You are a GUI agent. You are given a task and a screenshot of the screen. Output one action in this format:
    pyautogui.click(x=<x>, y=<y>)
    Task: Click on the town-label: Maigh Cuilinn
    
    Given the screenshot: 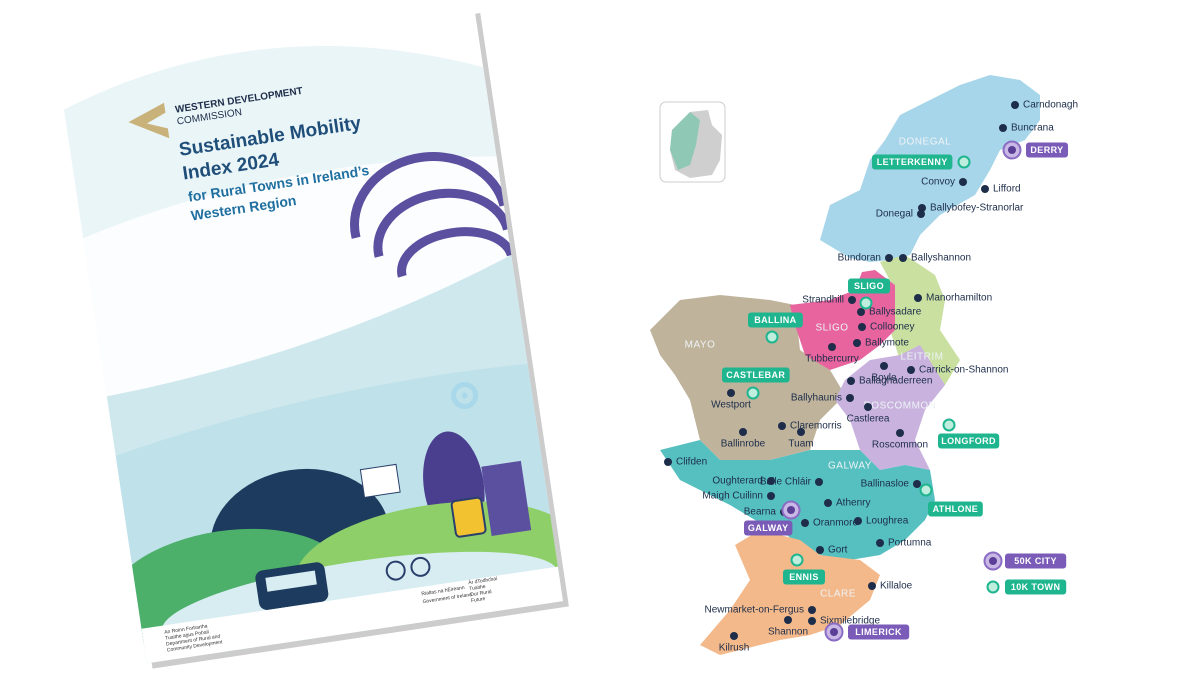 What is the action you would take?
    pyautogui.click(x=732, y=496)
    